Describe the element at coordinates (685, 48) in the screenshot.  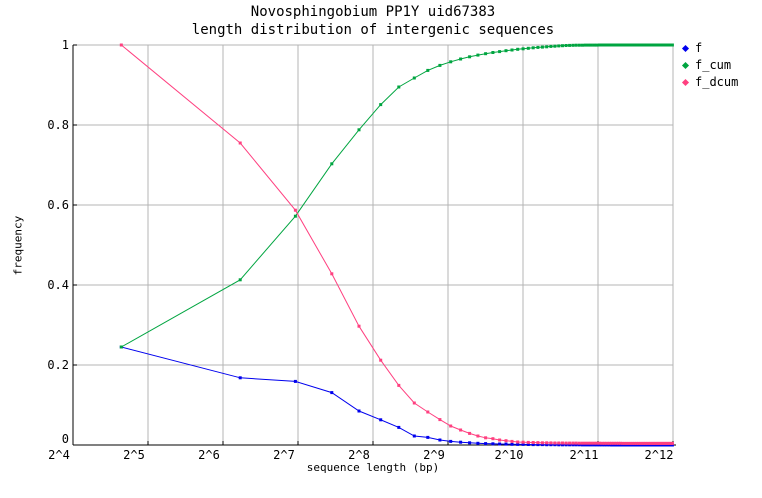
I see `legend-marker-f-icon` at that location.